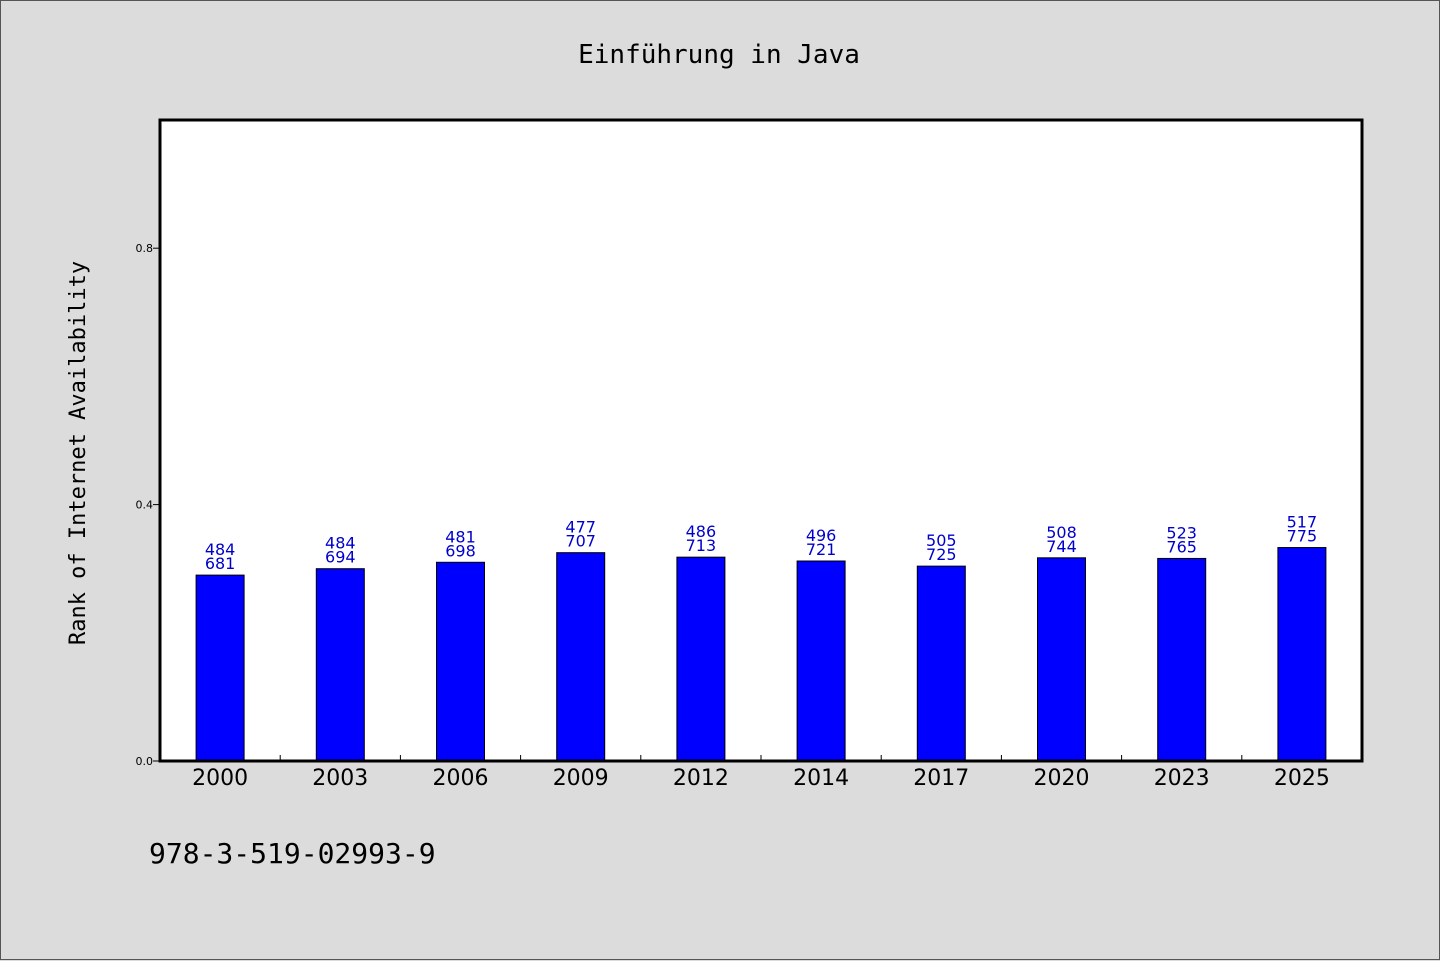 The height and width of the screenshot is (961, 1440). What do you see at coordinates (1182, 778) in the screenshot?
I see `x-tick-label: 2023` at bounding box center [1182, 778].